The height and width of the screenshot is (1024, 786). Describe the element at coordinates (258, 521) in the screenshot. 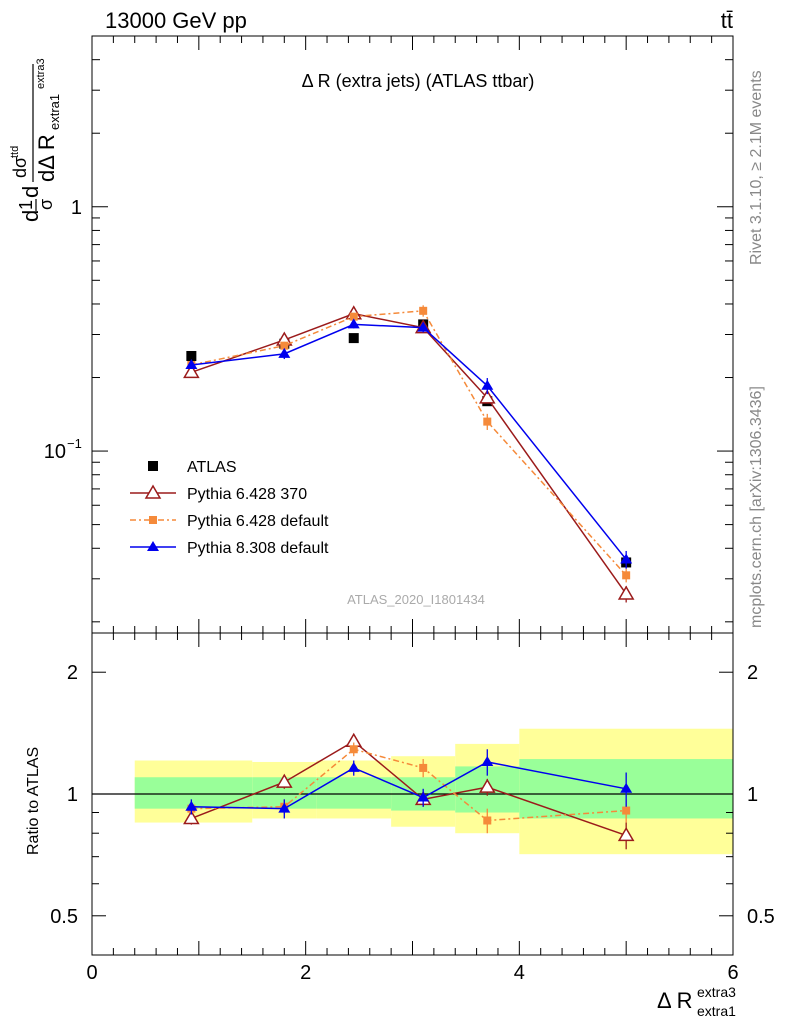

I see `legend-label-py6_def: Pythia 6.428 default` at that location.